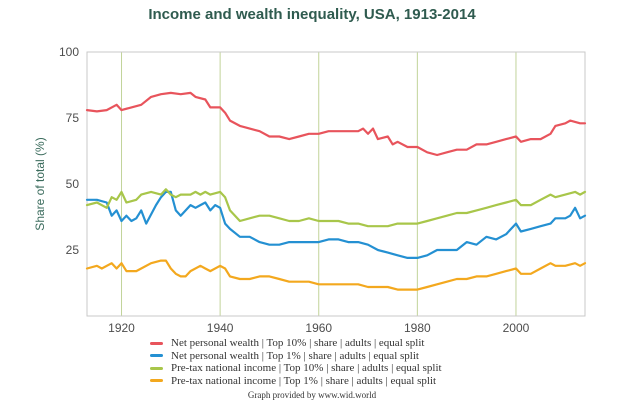 This screenshot has height=405, width=624. Describe the element at coordinates (312, 395) in the screenshot. I see `credit-footer: Graph provided by www.wid.world` at that location.